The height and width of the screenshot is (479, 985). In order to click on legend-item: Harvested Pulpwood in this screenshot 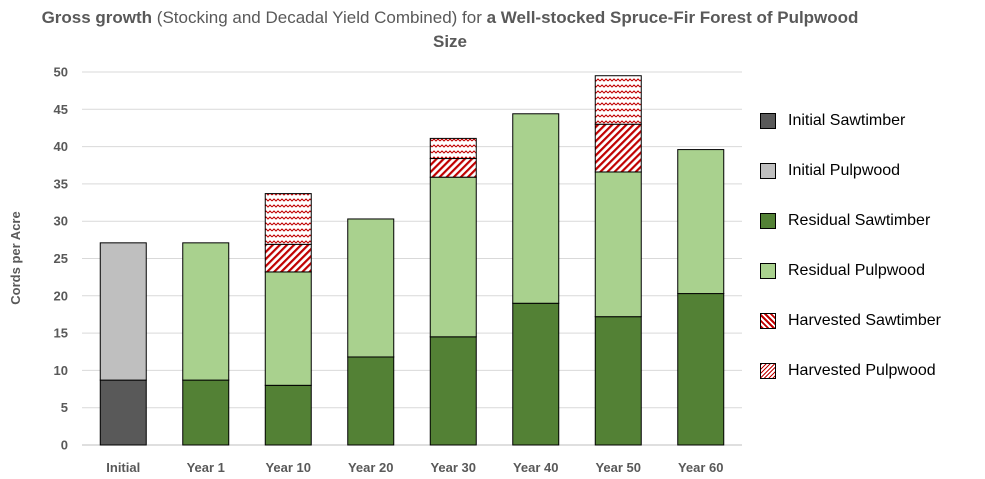, I will do `click(850, 371)`.